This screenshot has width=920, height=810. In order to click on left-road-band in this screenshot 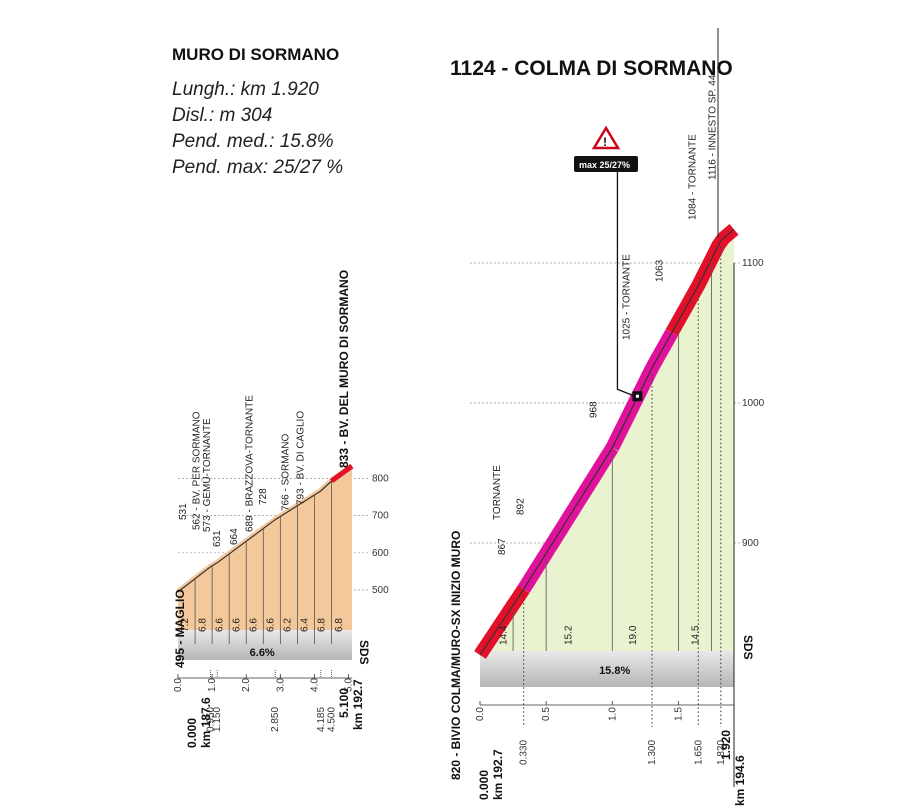, I will do `click(265, 645)`.